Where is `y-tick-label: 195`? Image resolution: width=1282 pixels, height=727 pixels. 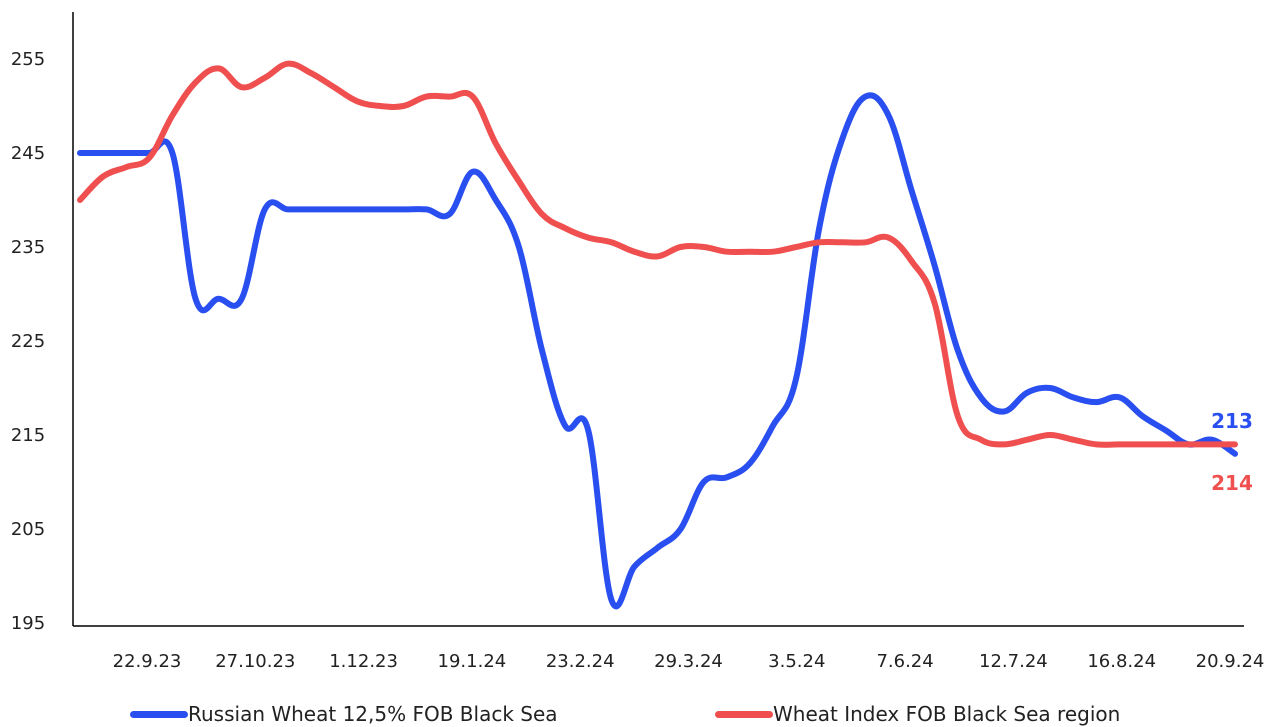 y-tick-label: 195 is located at coordinates (28, 623).